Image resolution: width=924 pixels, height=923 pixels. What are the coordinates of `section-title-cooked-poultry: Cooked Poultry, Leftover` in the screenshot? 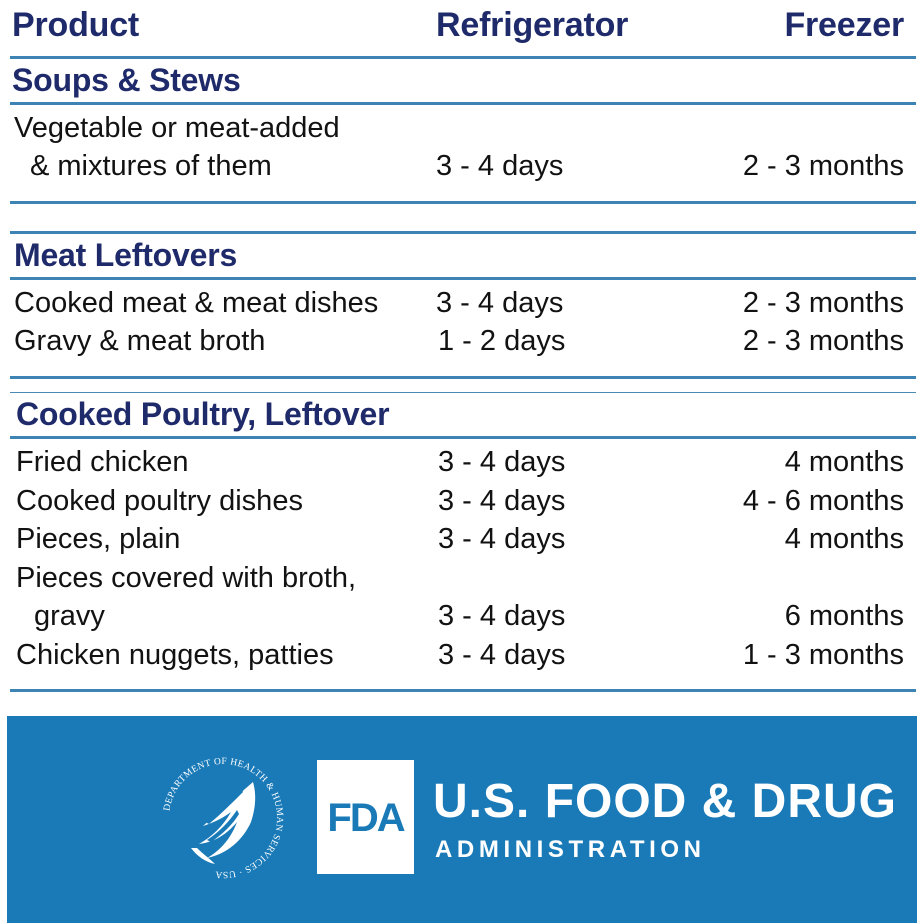 It's located at (203, 414).